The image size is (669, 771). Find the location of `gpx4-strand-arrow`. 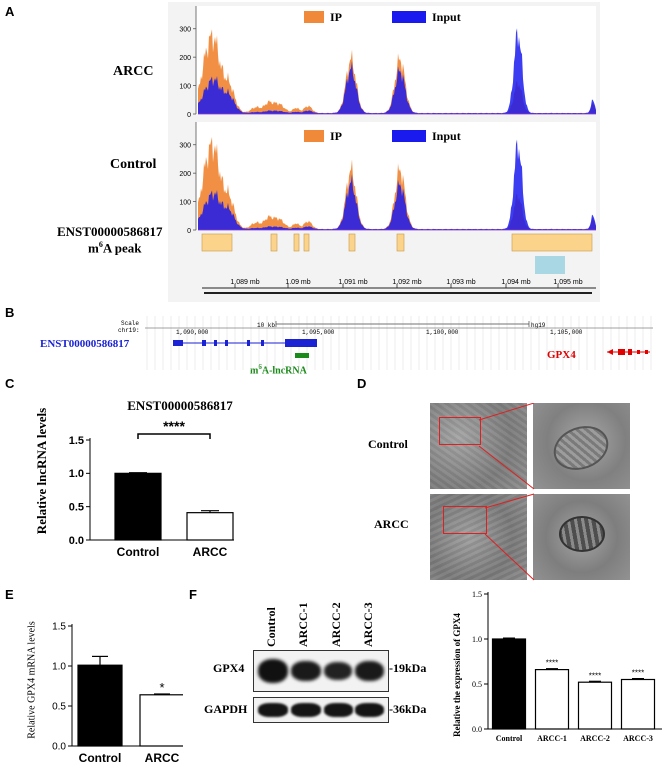

gpx4-strand-arrow is located at coordinates (610, 352).